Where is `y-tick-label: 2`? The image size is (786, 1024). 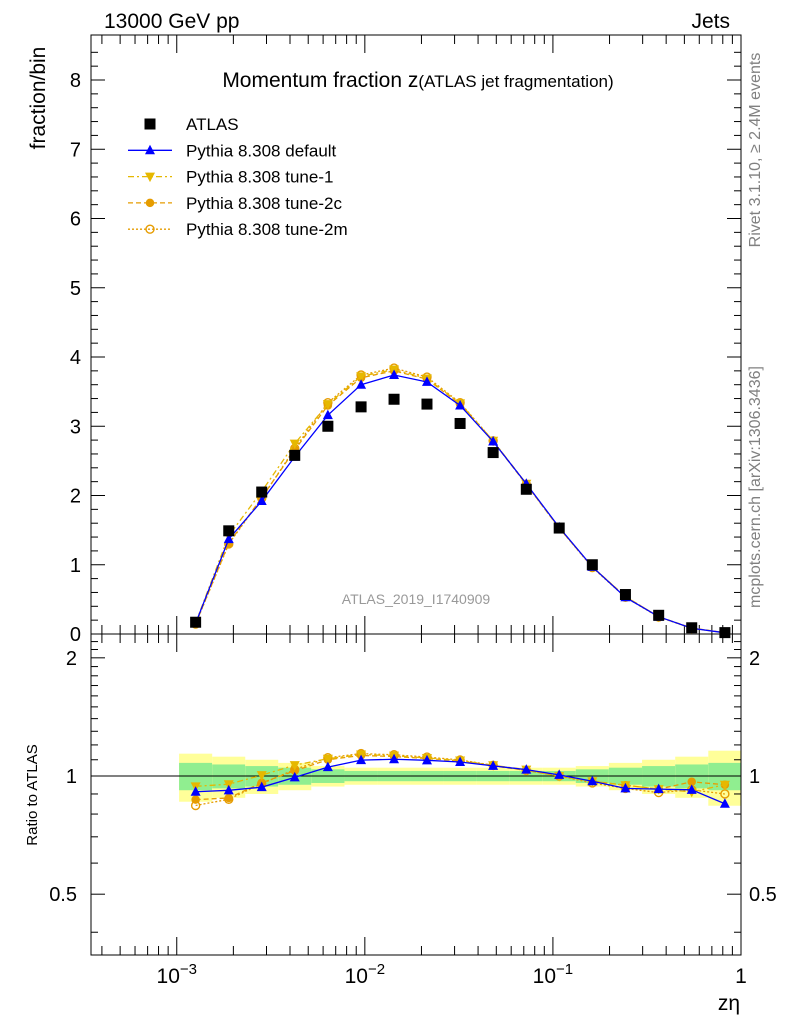
y-tick-label: 2 is located at coordinates (75, 497).